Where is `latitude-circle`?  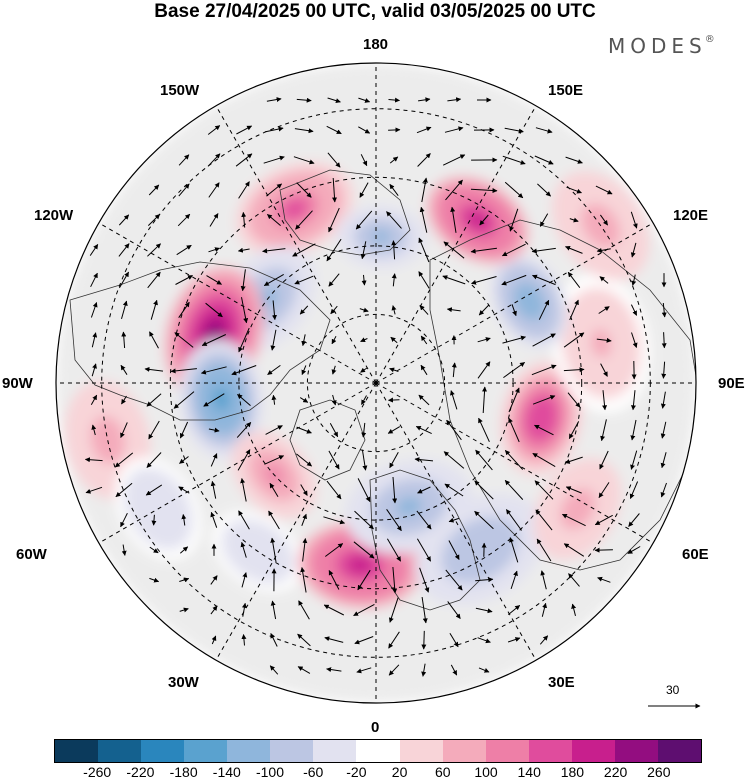 latitude-circle is located at coordinates (376, 383).